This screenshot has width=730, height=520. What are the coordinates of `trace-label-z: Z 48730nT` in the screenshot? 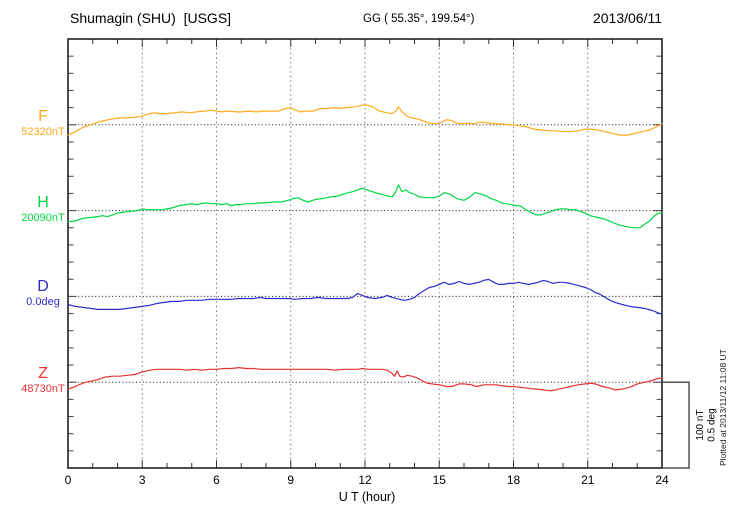 It's located at (43, 380).